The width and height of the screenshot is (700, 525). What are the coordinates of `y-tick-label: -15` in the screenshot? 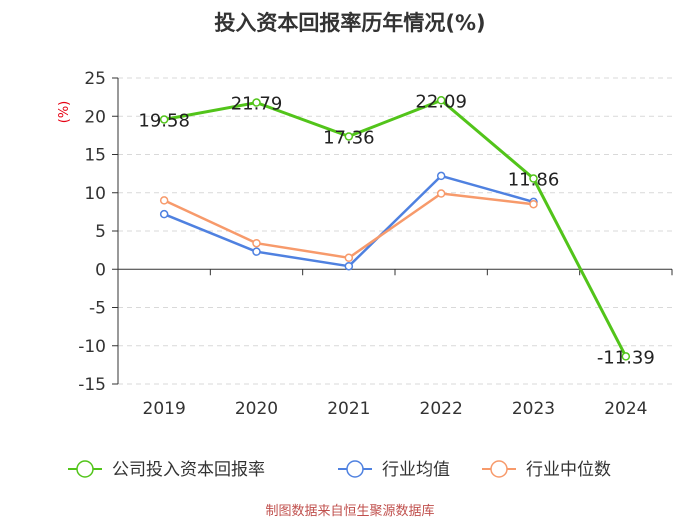 It's located at (92, 385).